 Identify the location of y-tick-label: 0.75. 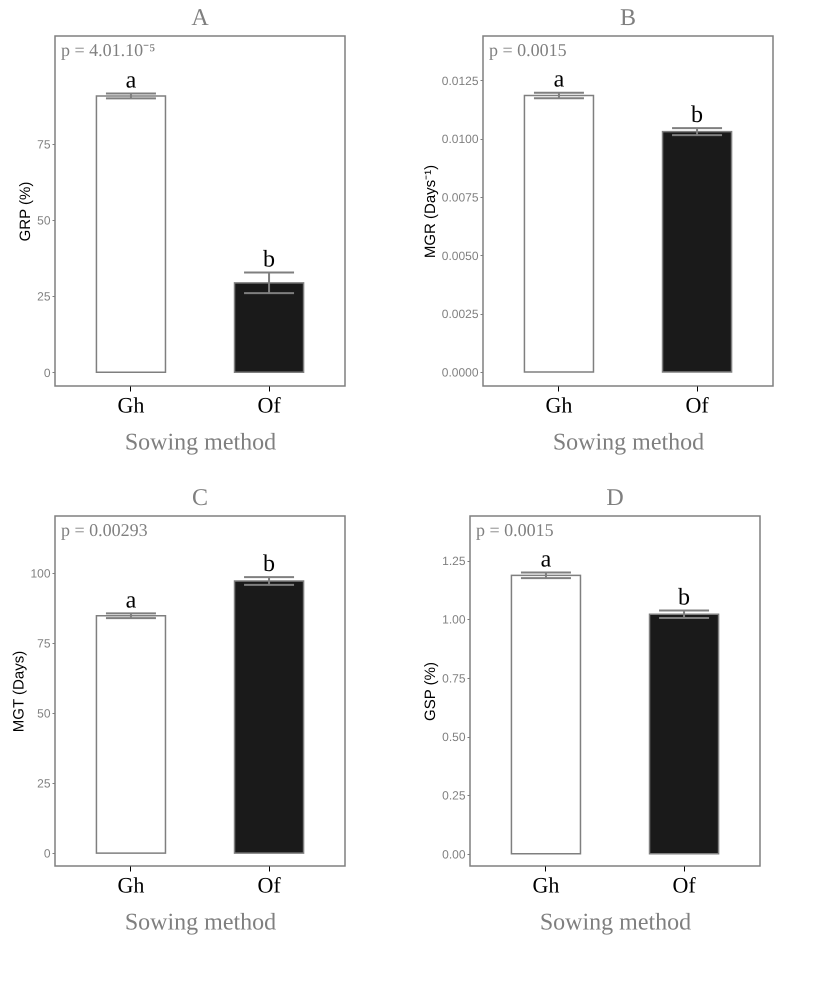
(454, 678).